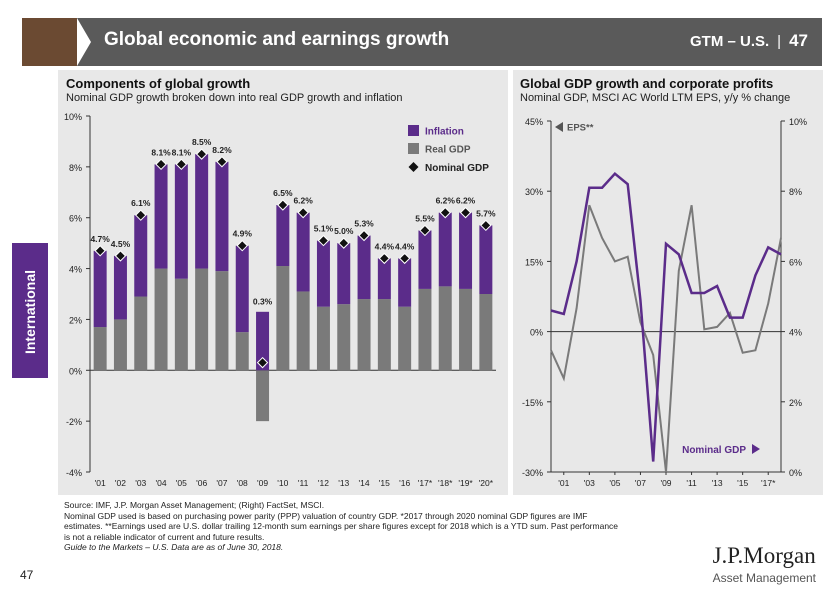 This screenshot has height=599, width=836. I want to click on logo-wordmark: J.P.Morgan, so click(764, 555).